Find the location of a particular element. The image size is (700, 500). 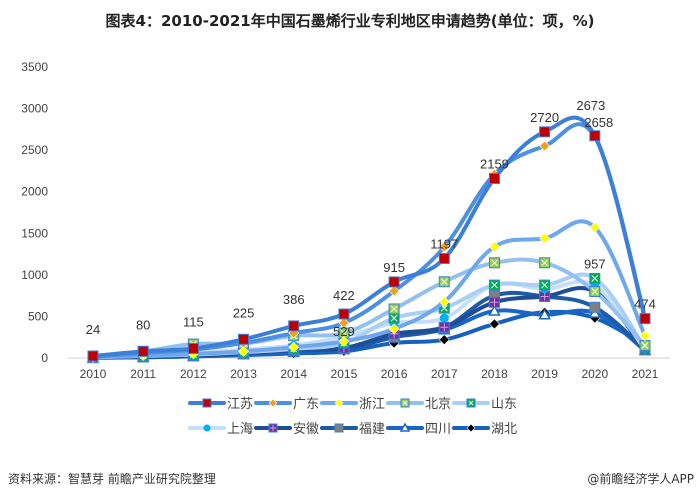

x-tick-label: 2010 is located at coordinates (93, 374).